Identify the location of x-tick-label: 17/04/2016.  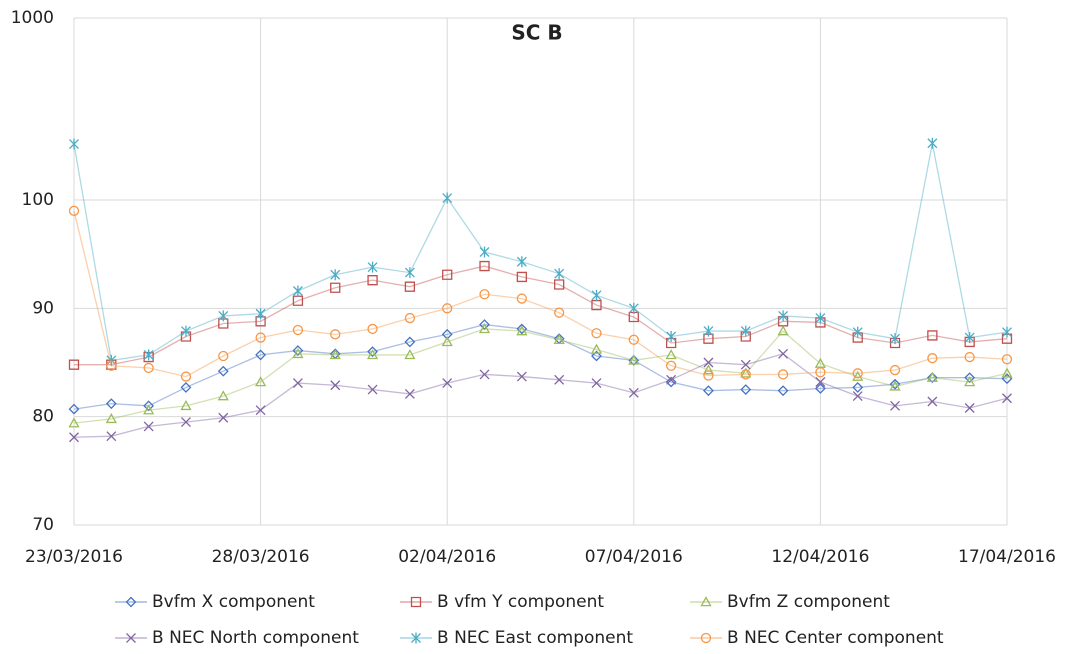
(1007, 557).